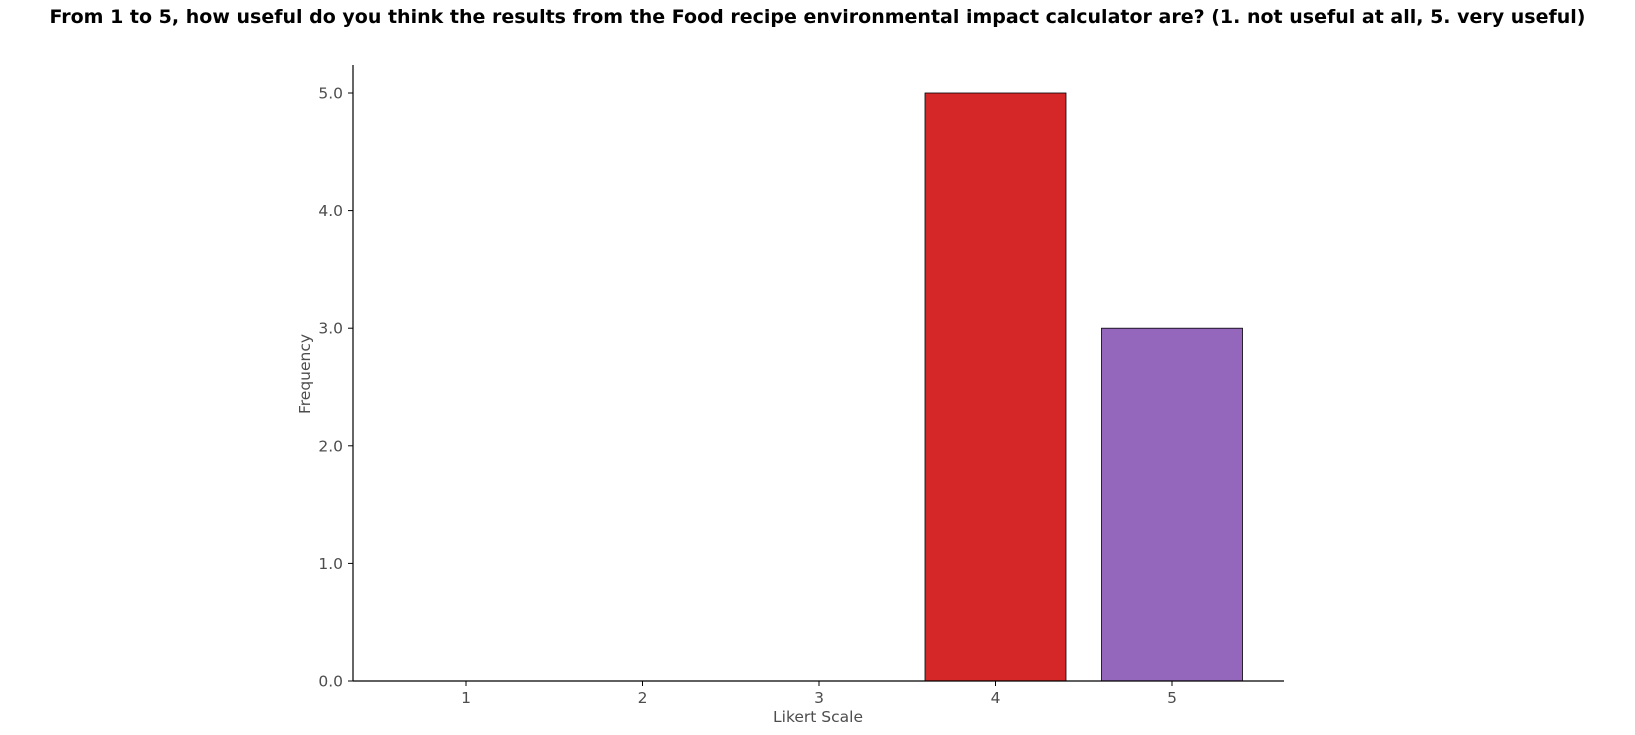  What do you see at coordinates (330, 564) in the screenshot?
I see `y-tick-label: 1.0` at bounding box center [330, 564].